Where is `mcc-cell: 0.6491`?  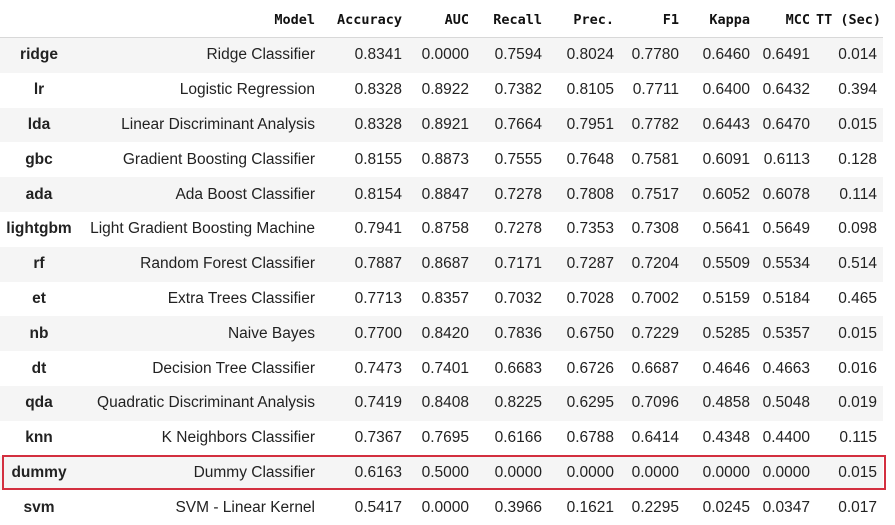
mcc-cell: 0.6491 is located at coordinates (786, 55).